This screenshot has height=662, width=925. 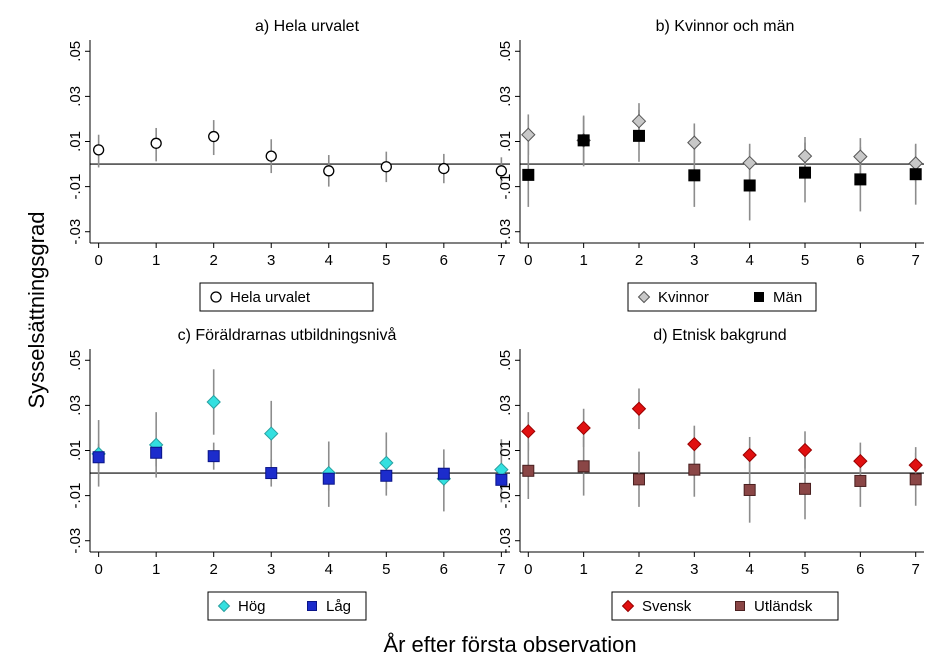 What do you see at coordinates (683, 297) in the screenshot?
I see `legend-label: Kvinnor` at bounding box center [683, 297].